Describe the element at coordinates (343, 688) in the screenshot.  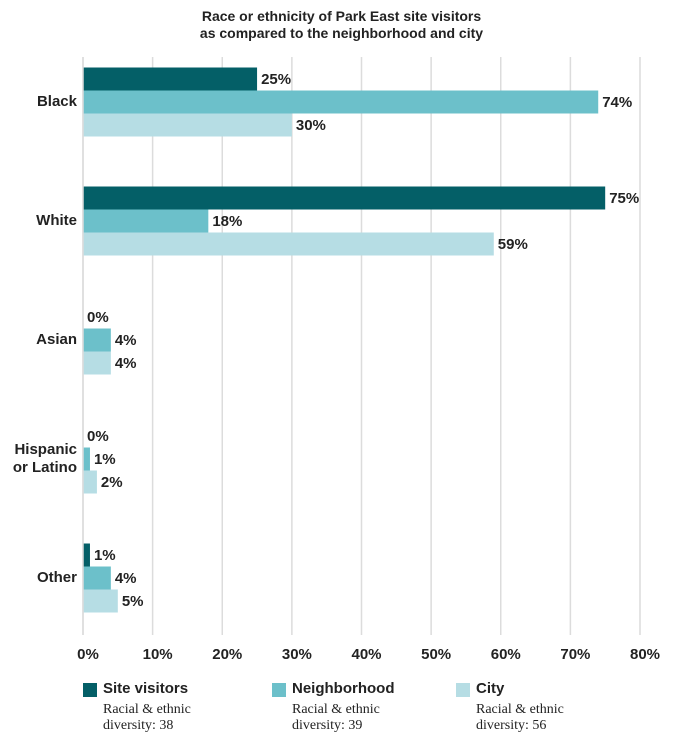
I see `legend-label: Neighborhood` at that location.